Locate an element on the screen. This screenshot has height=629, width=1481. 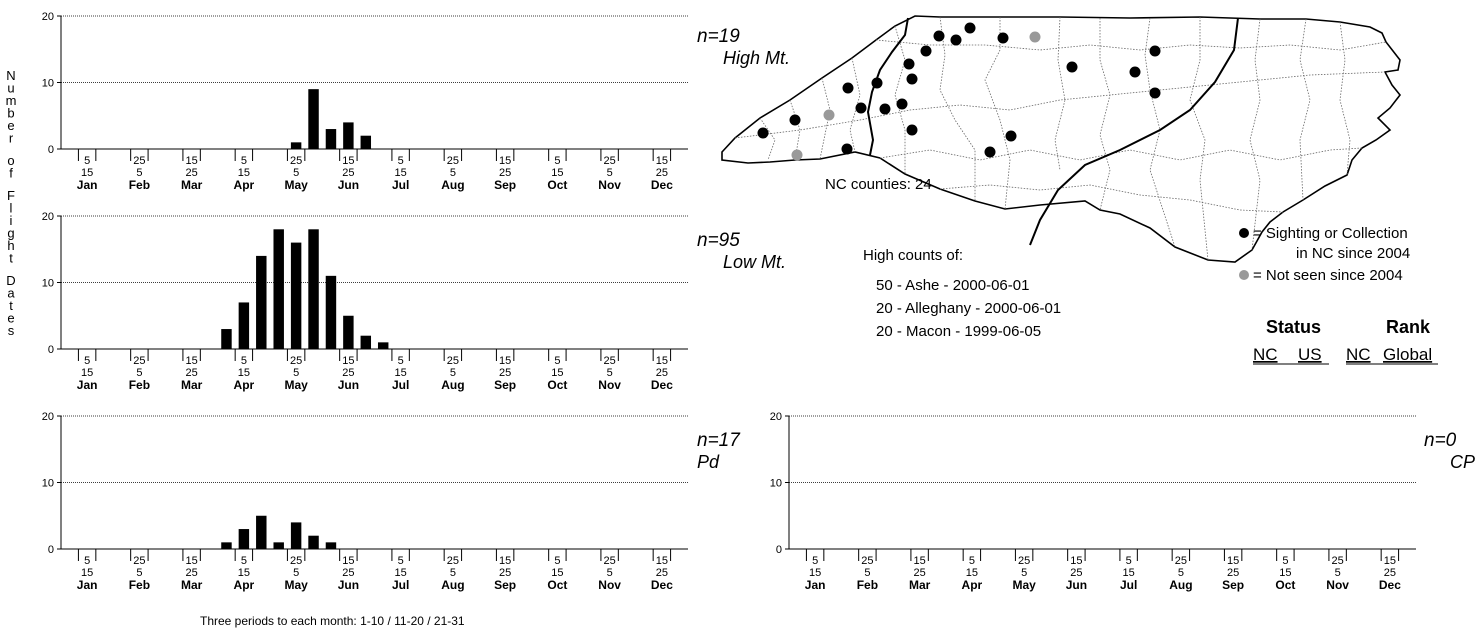
status-header: Status is located at coordinates (1293, 327).